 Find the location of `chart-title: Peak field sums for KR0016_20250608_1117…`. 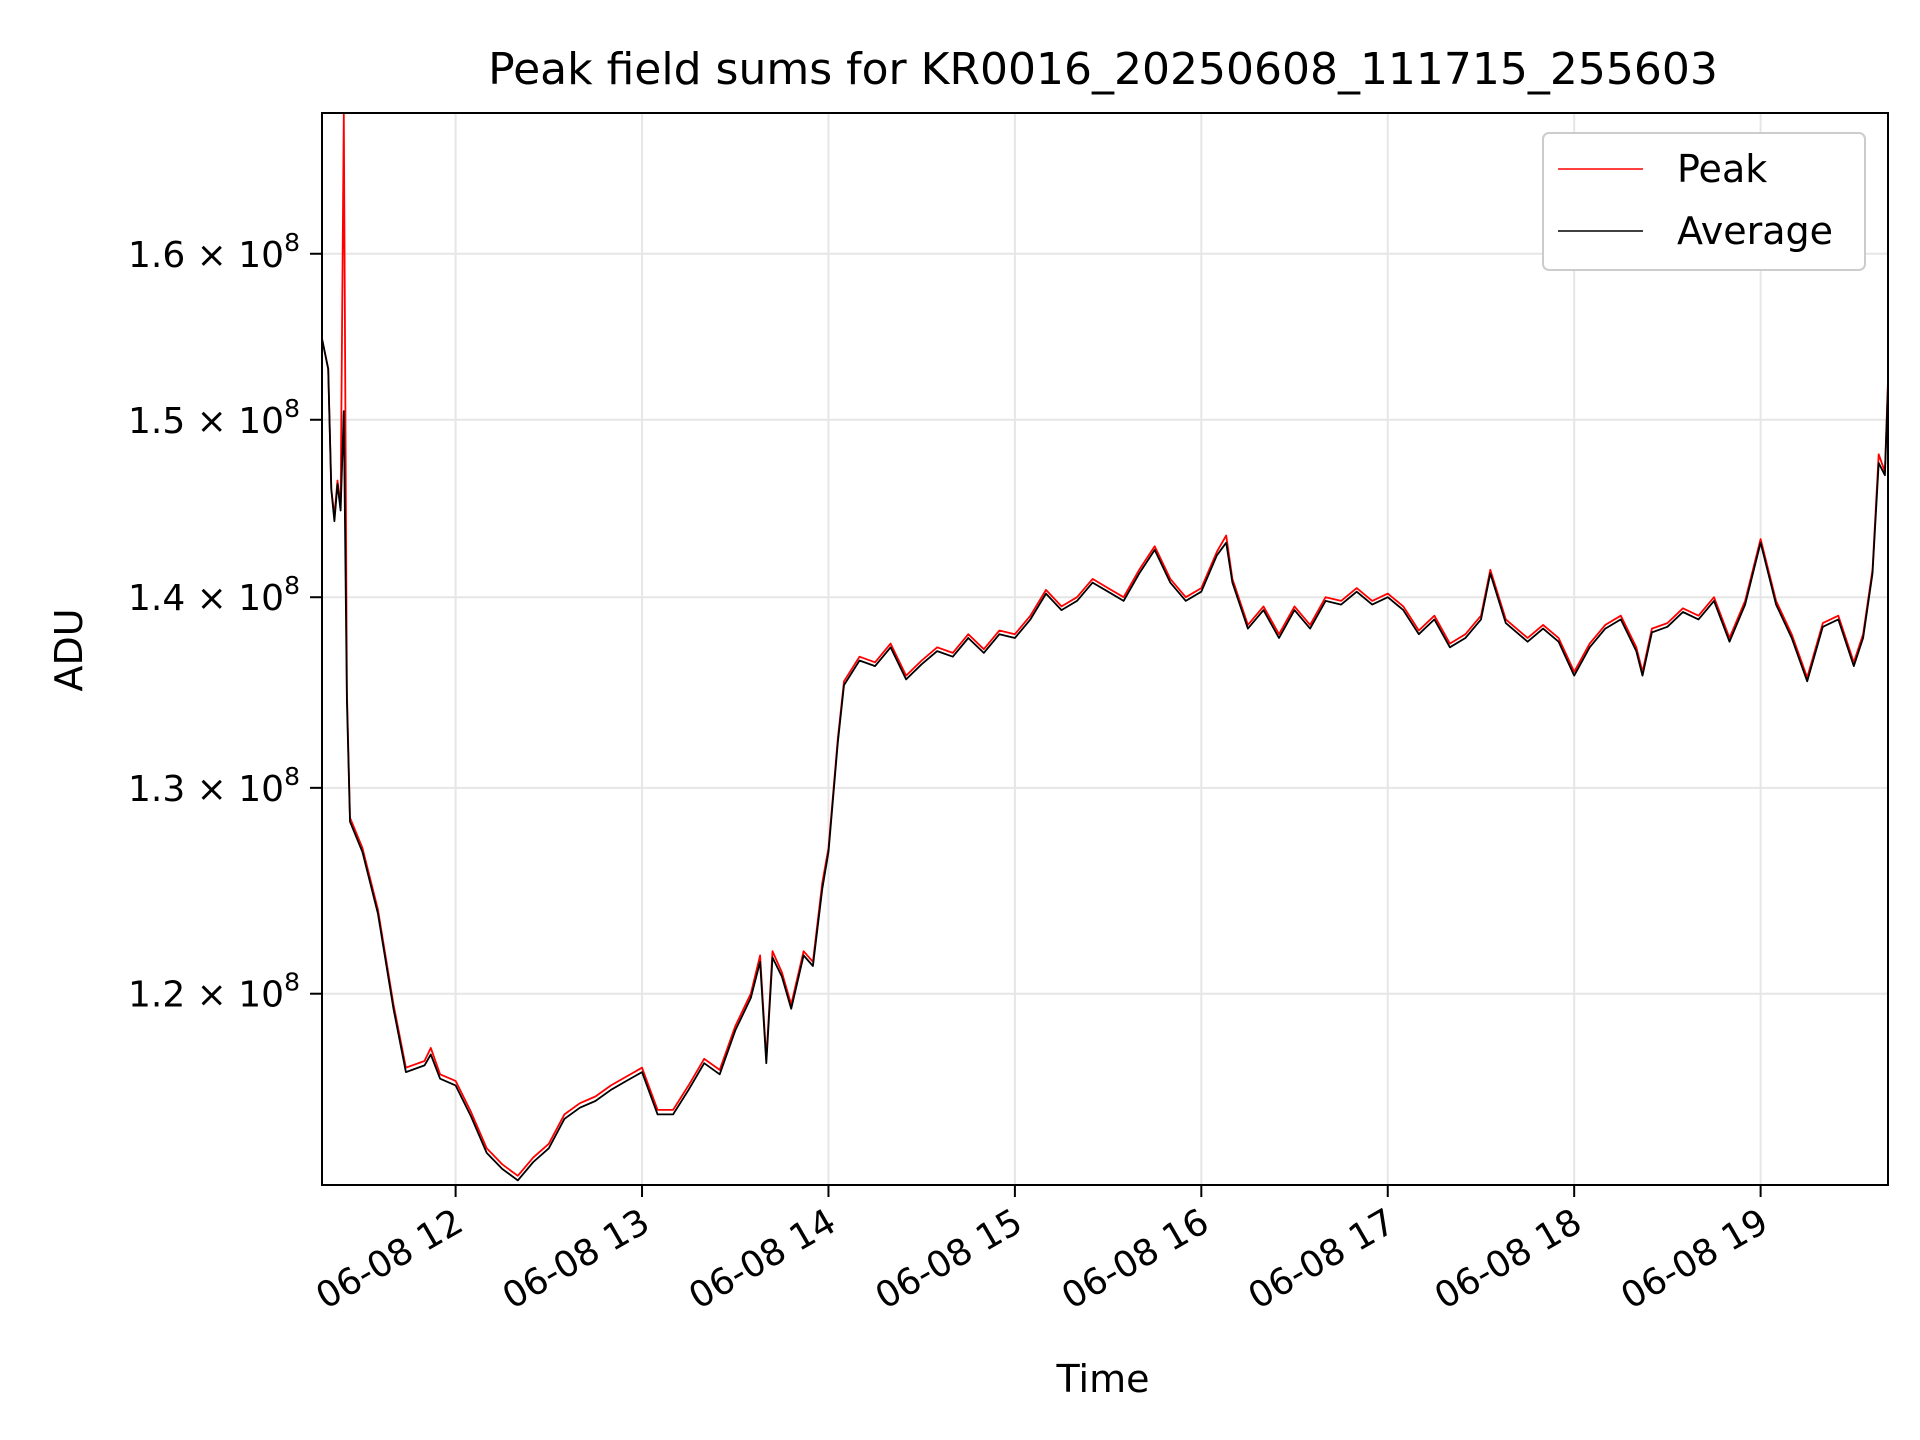

chart-title: Peak field sums for KR0016_20250608_1117… is located at coordinates (1103, 69).